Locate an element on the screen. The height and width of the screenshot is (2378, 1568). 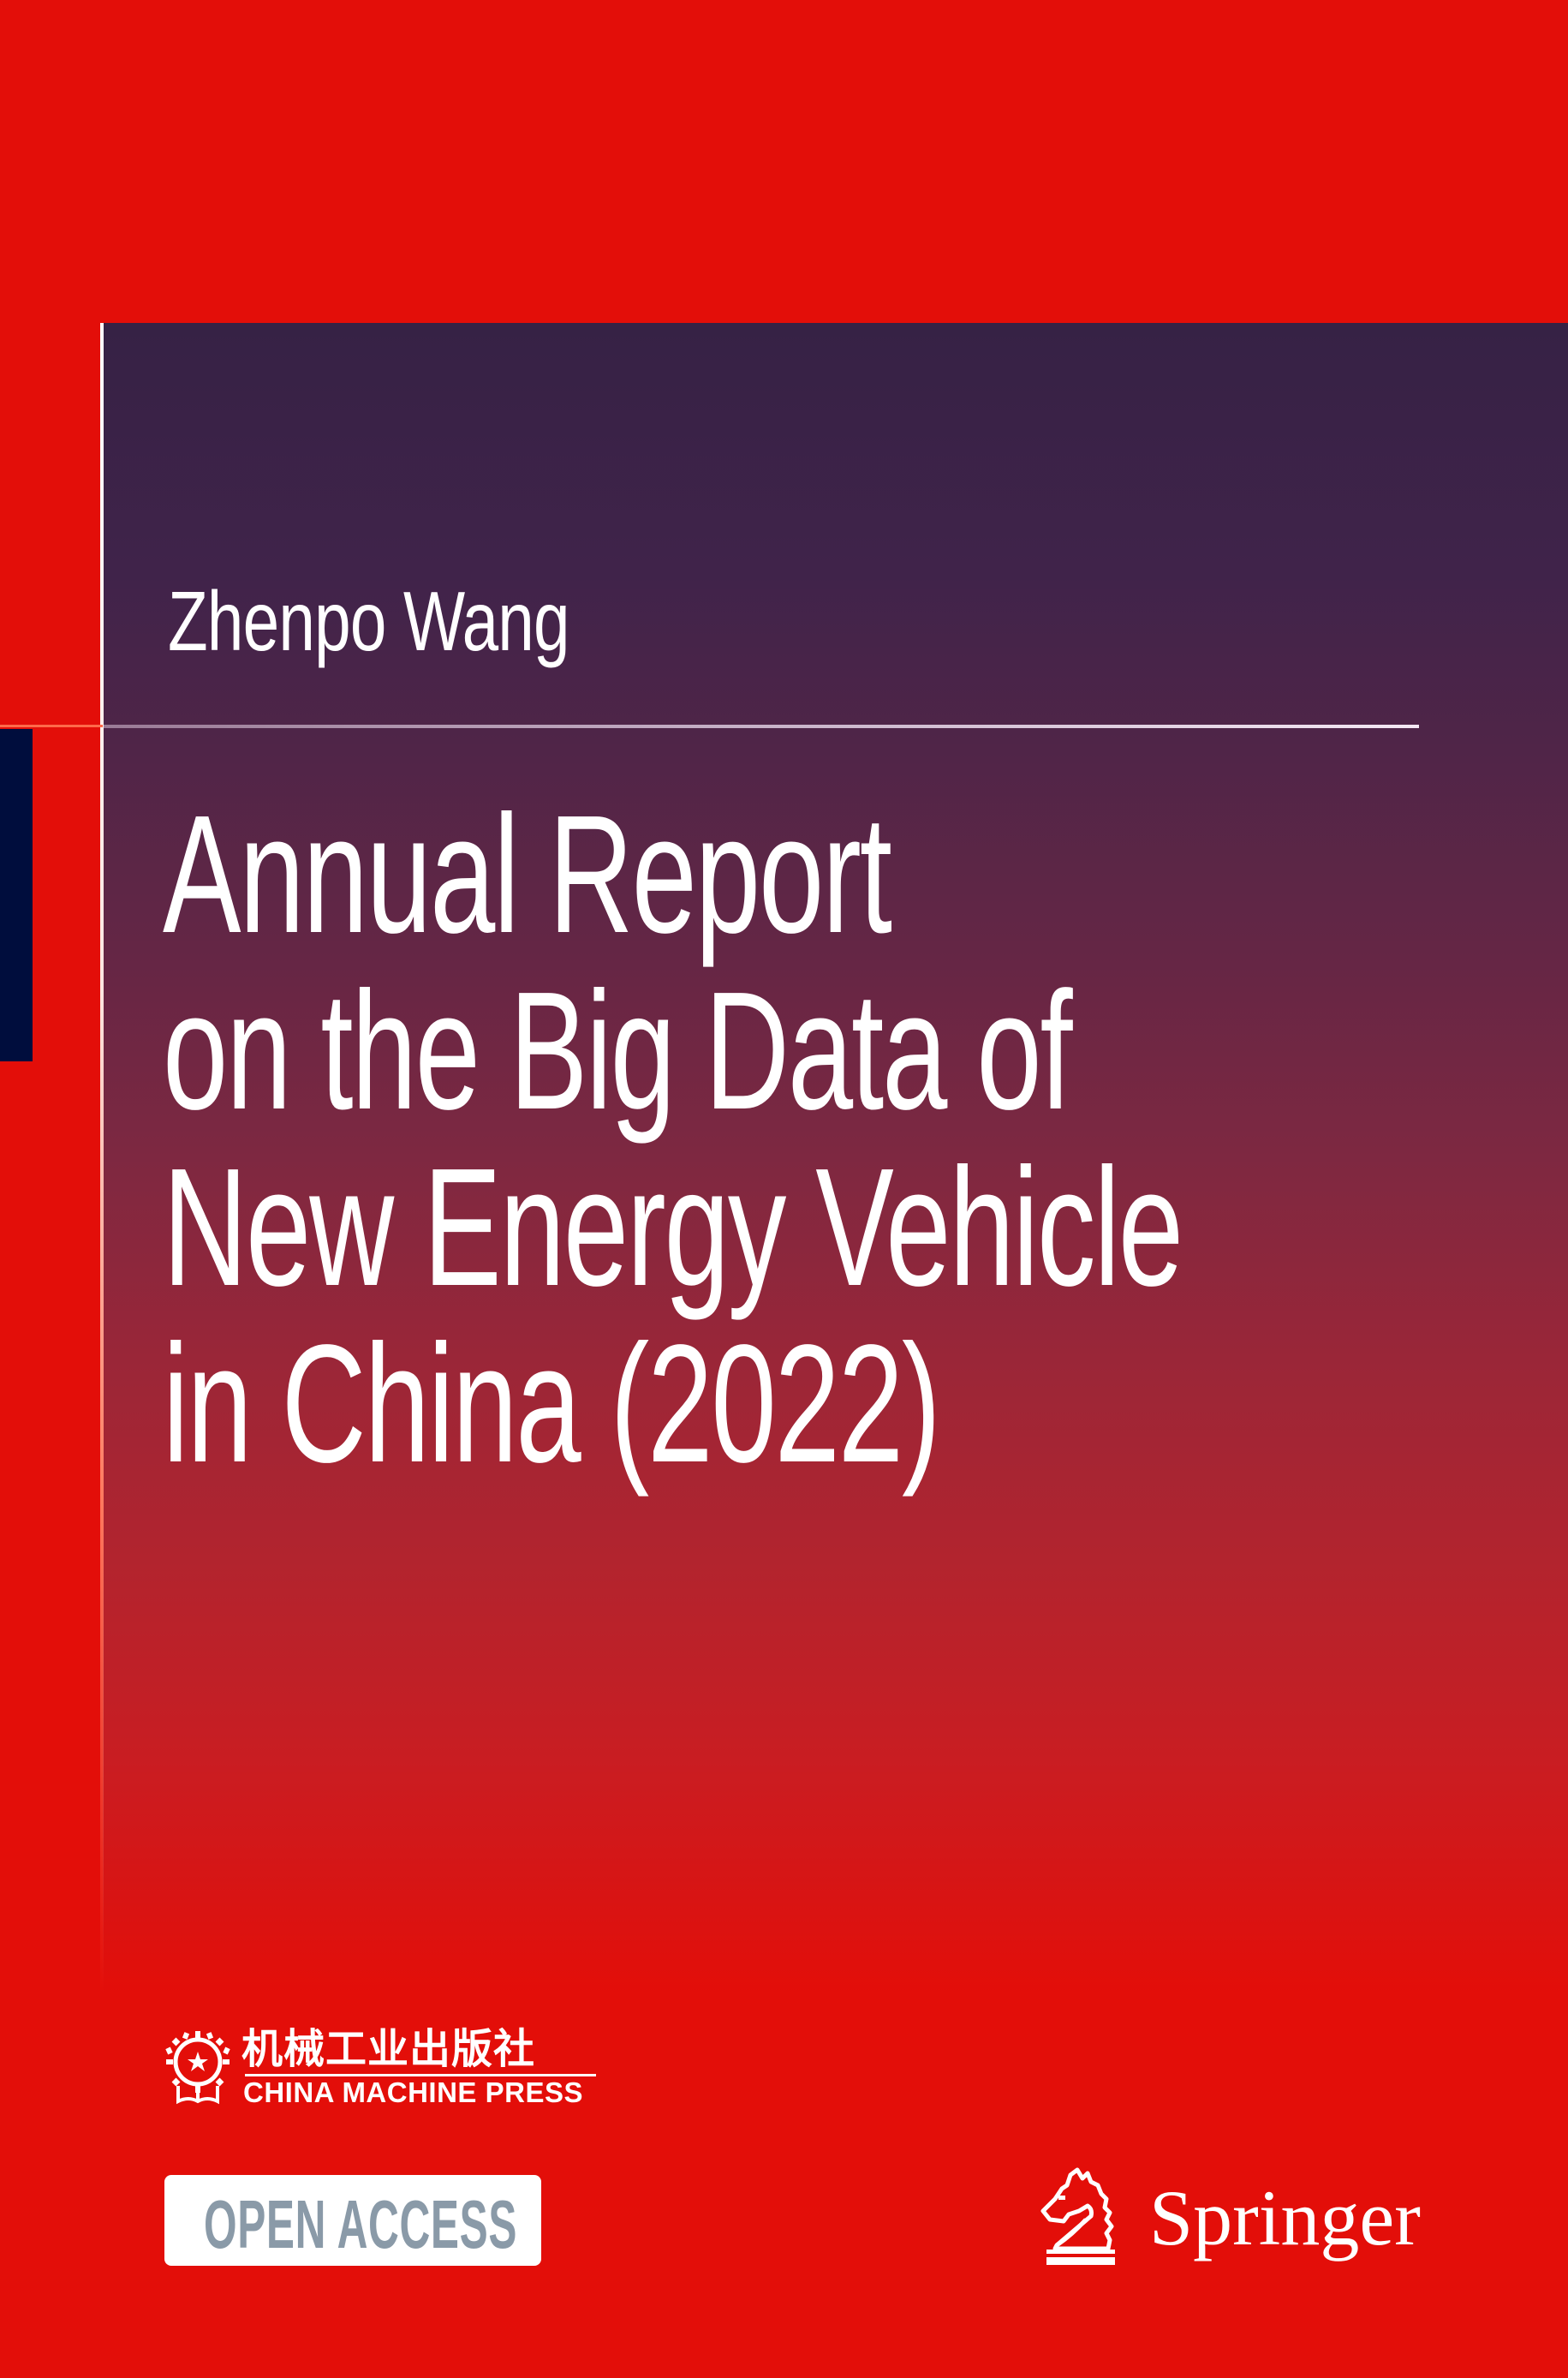
title-line: Annual Report is located at coordinates (527, 874).